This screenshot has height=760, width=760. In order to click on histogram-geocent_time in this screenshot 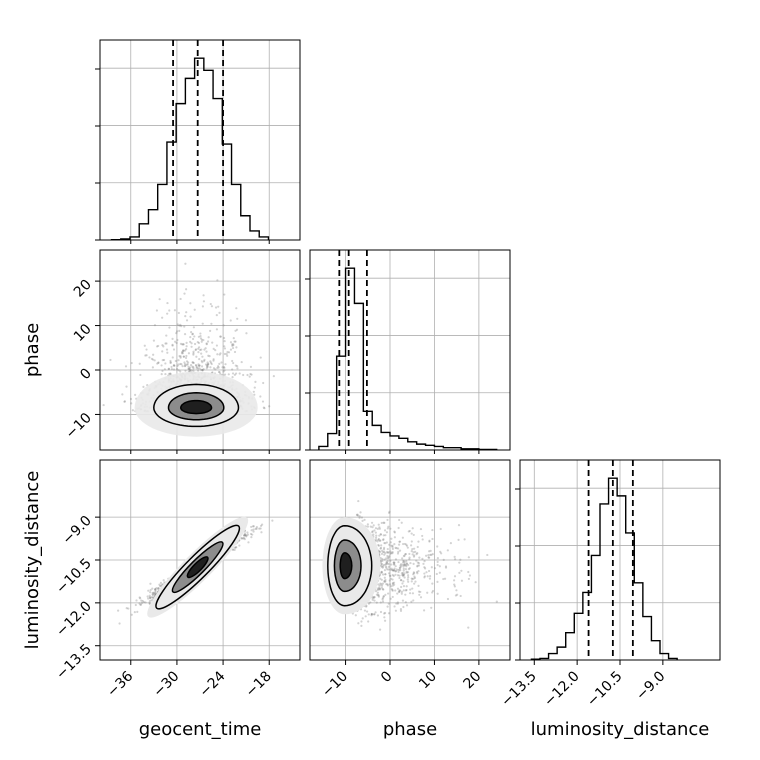, I will do `click(190, 148)`.